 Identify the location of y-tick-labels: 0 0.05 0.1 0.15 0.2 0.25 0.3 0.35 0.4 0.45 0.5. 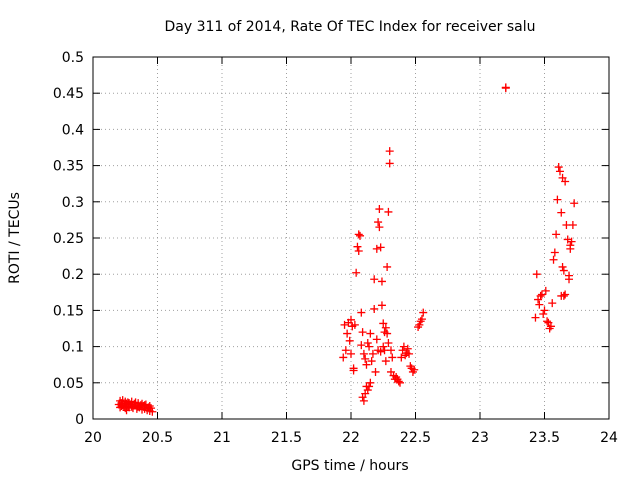
(68, 239).